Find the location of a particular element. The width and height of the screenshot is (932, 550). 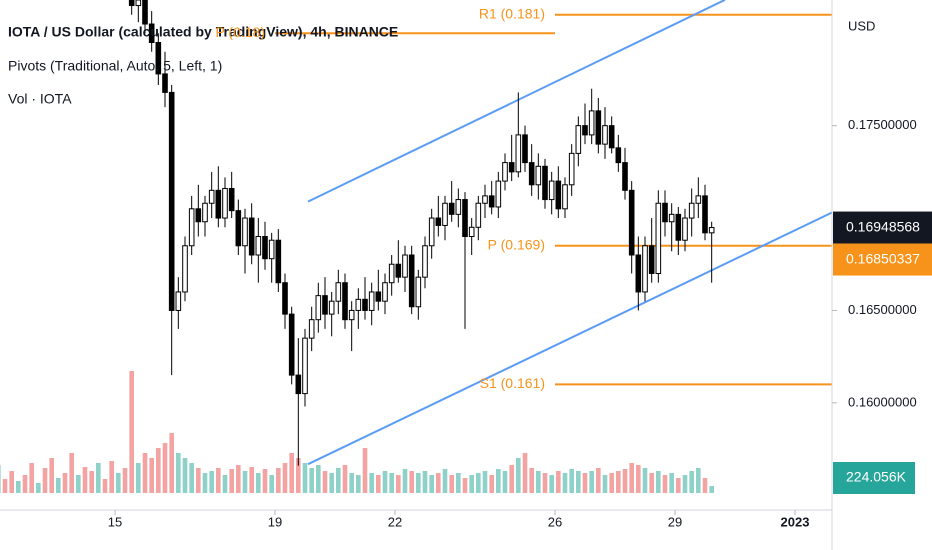

x-tick-label: 15 is located at coordinates (115, 521).